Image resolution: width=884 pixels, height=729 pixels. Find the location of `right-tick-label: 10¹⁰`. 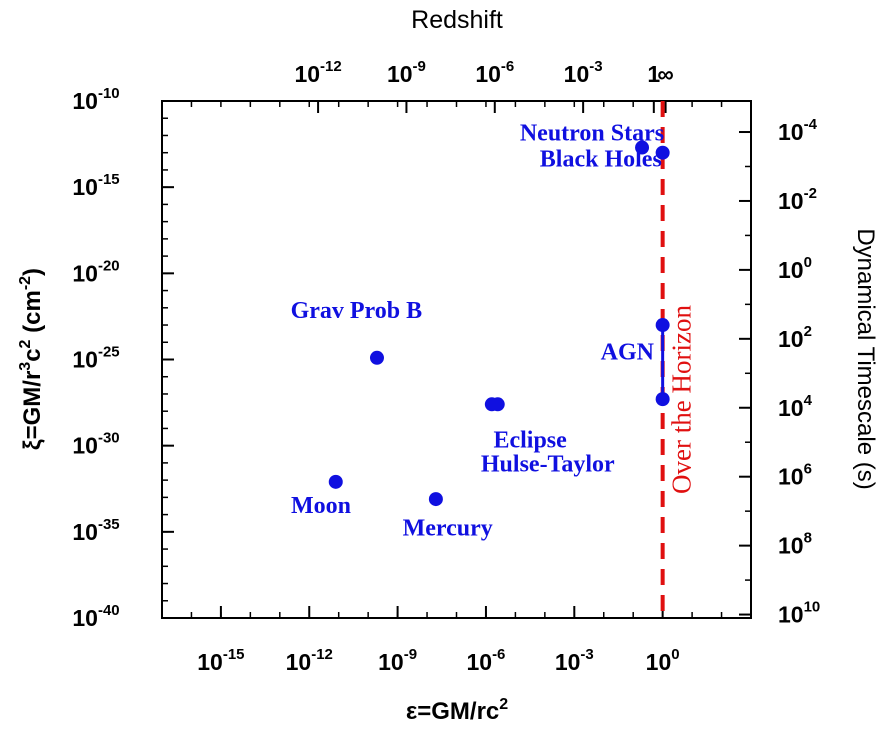

right-tick-label: 10¹⁰ is located at coordinates (799, 613).